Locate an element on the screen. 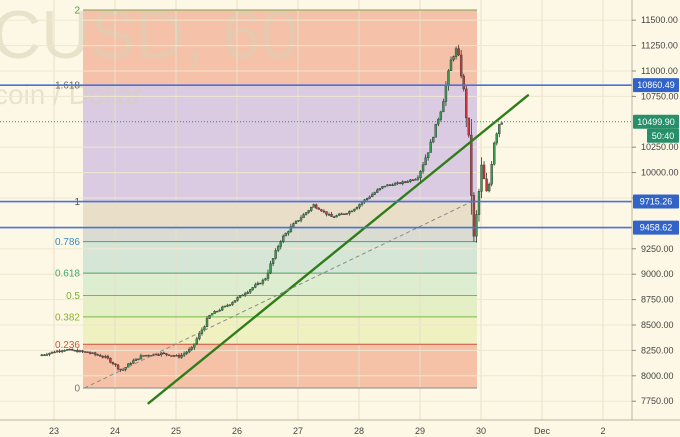  price-tick-label: 10000.00 is located at coordinates (660, 173).